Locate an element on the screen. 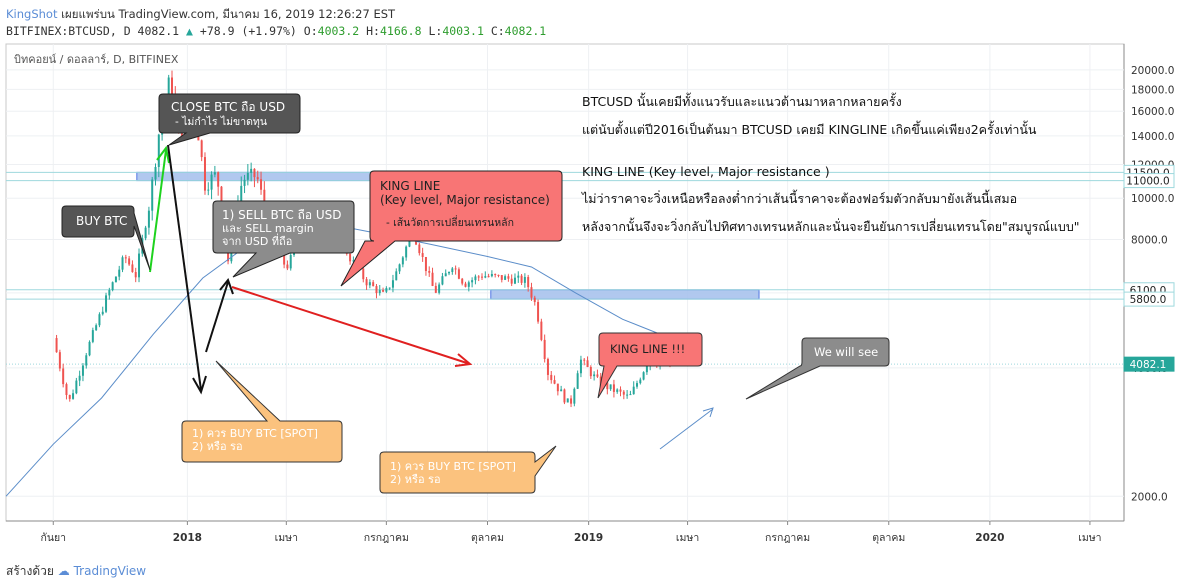  spot-buy-1-text-1: 1) ควร BUY BTC [SPOT] is located at coordinates (255, 433).